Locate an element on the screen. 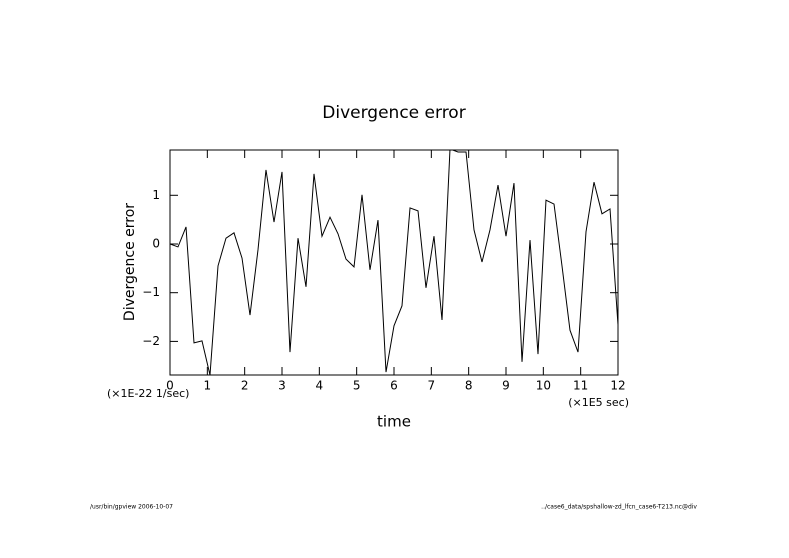  x-tick-label: 8 is located at coordinates (469, 386).